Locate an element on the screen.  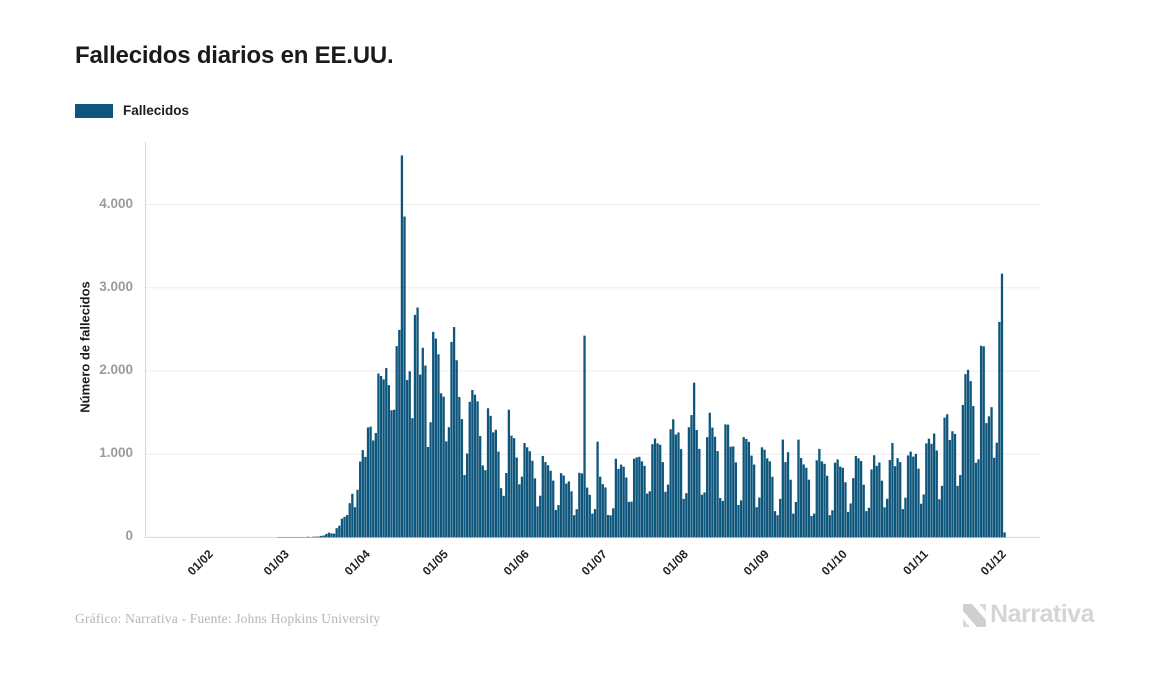
brand-name: Narrativa is located at coordinates (1042, 614).